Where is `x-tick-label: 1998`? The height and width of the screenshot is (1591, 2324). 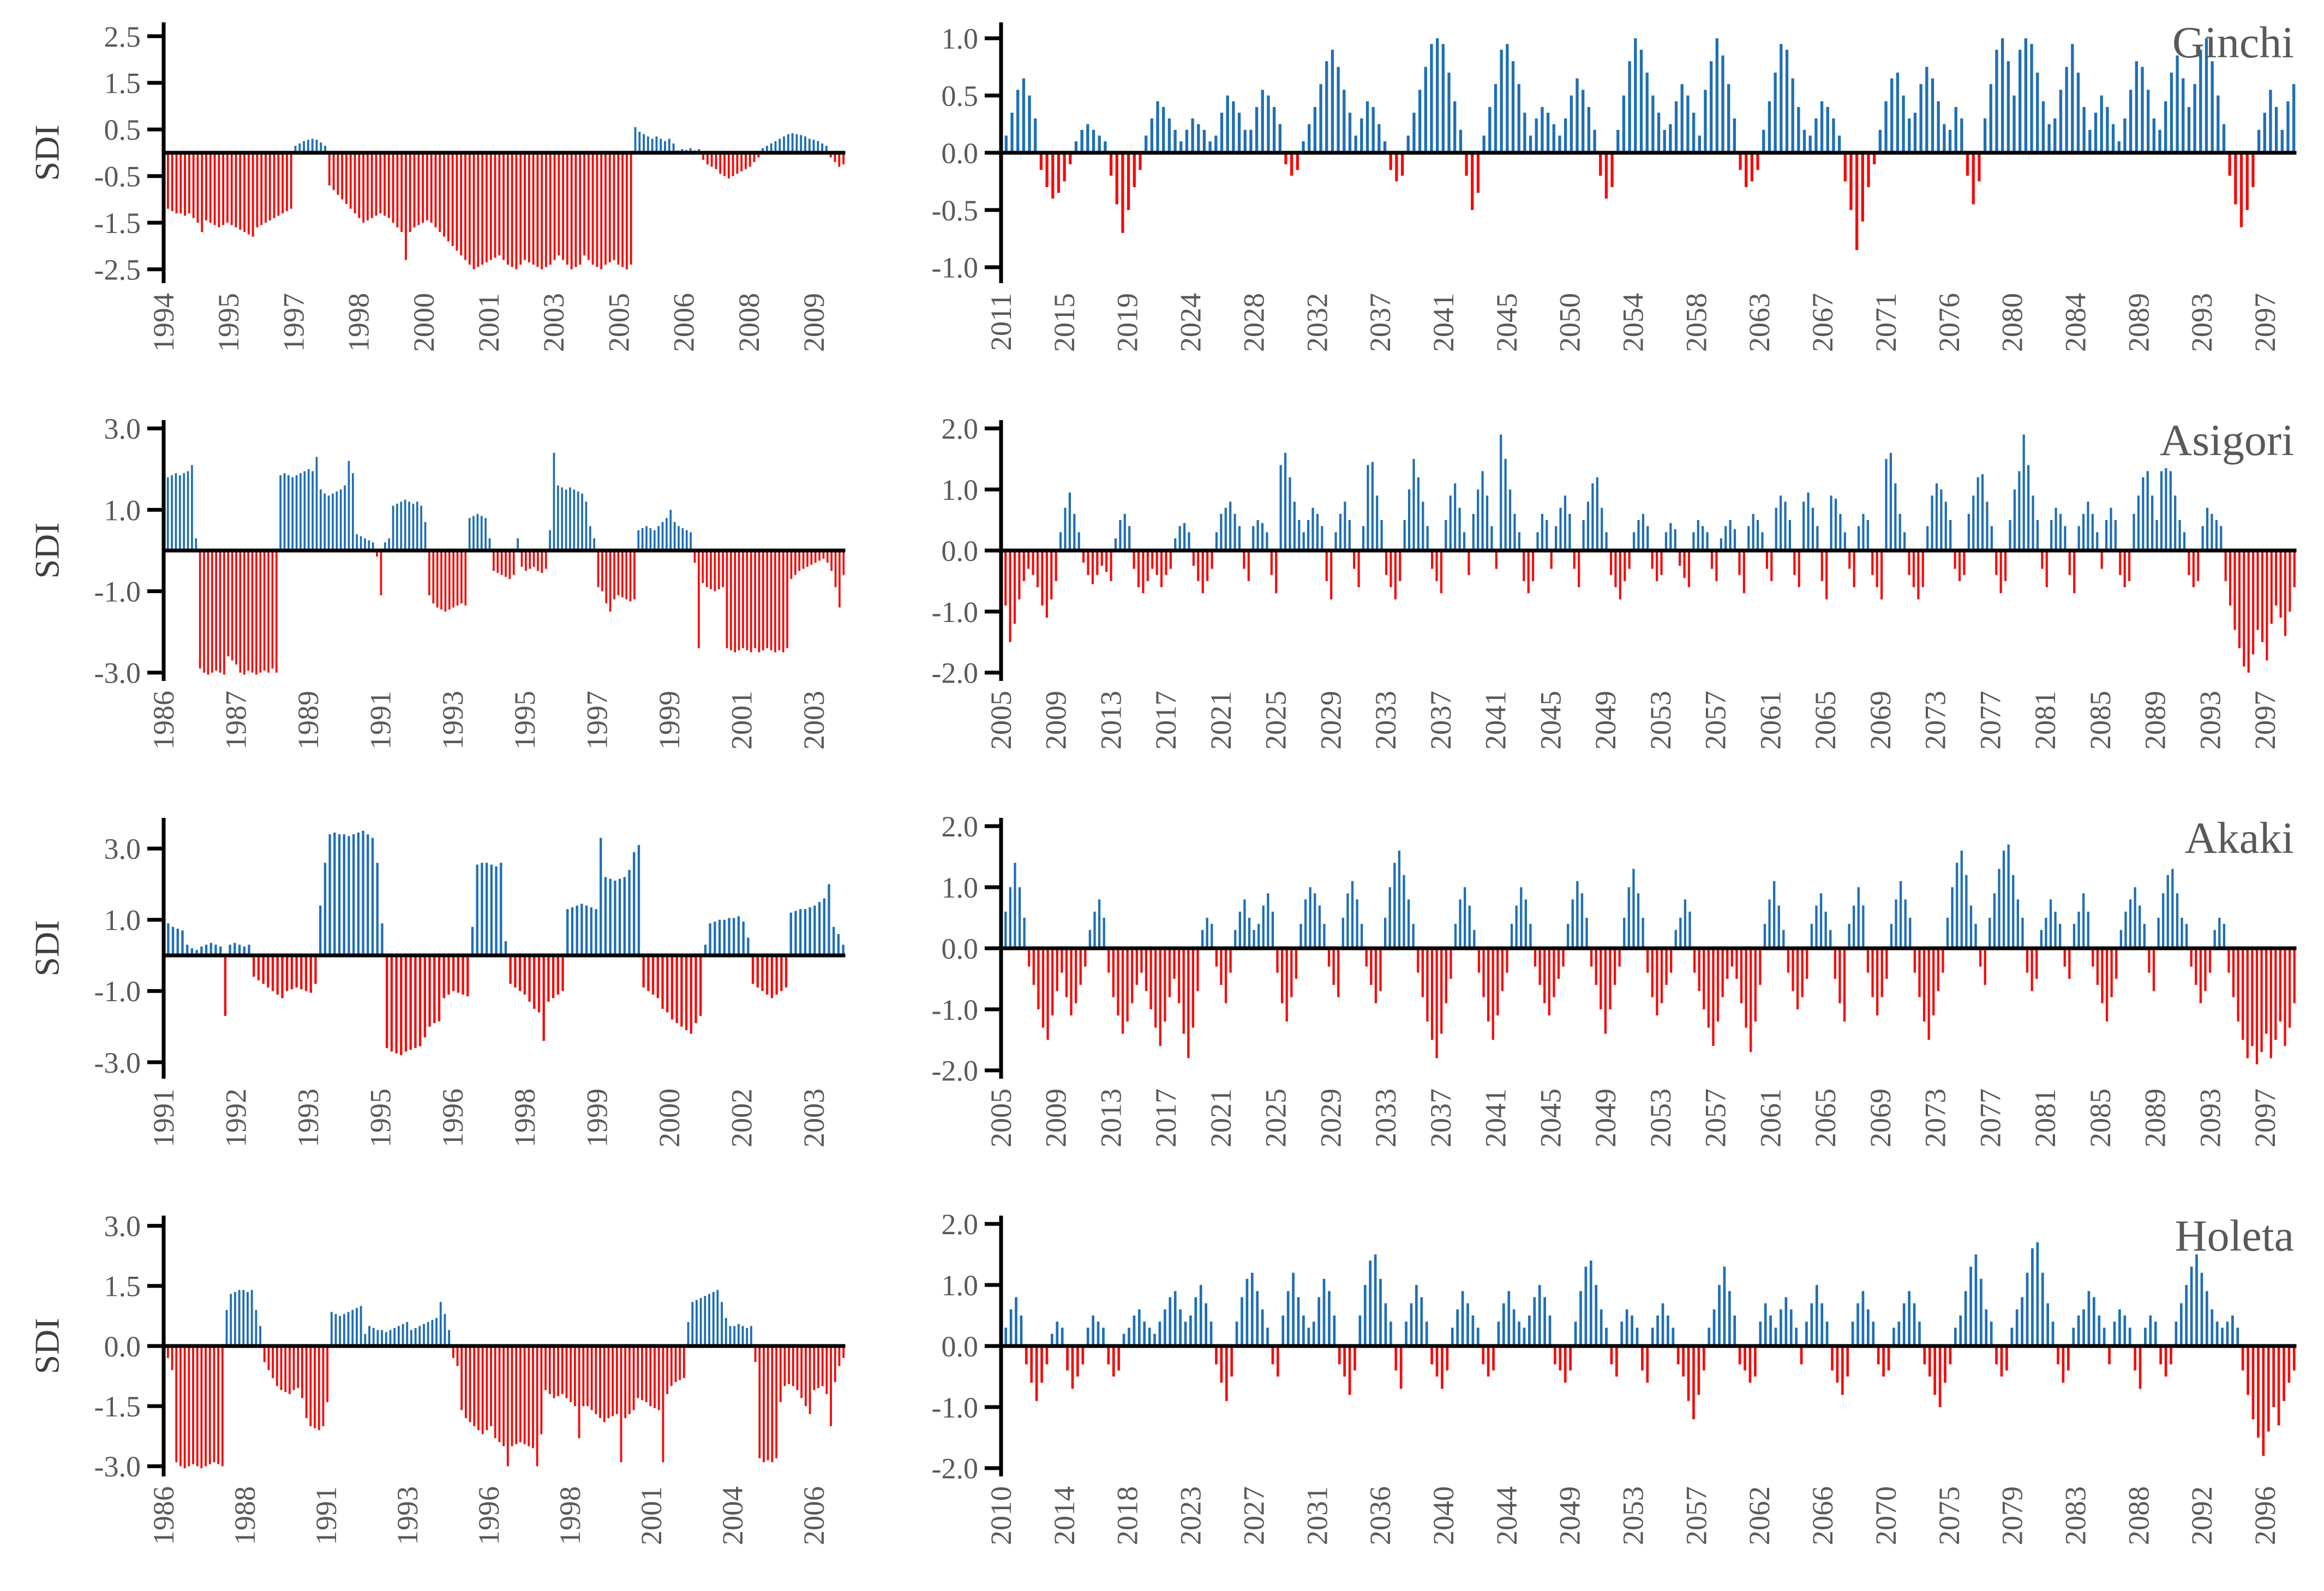
x-tick-label: 1998 is located at coordinates (524, 1117).